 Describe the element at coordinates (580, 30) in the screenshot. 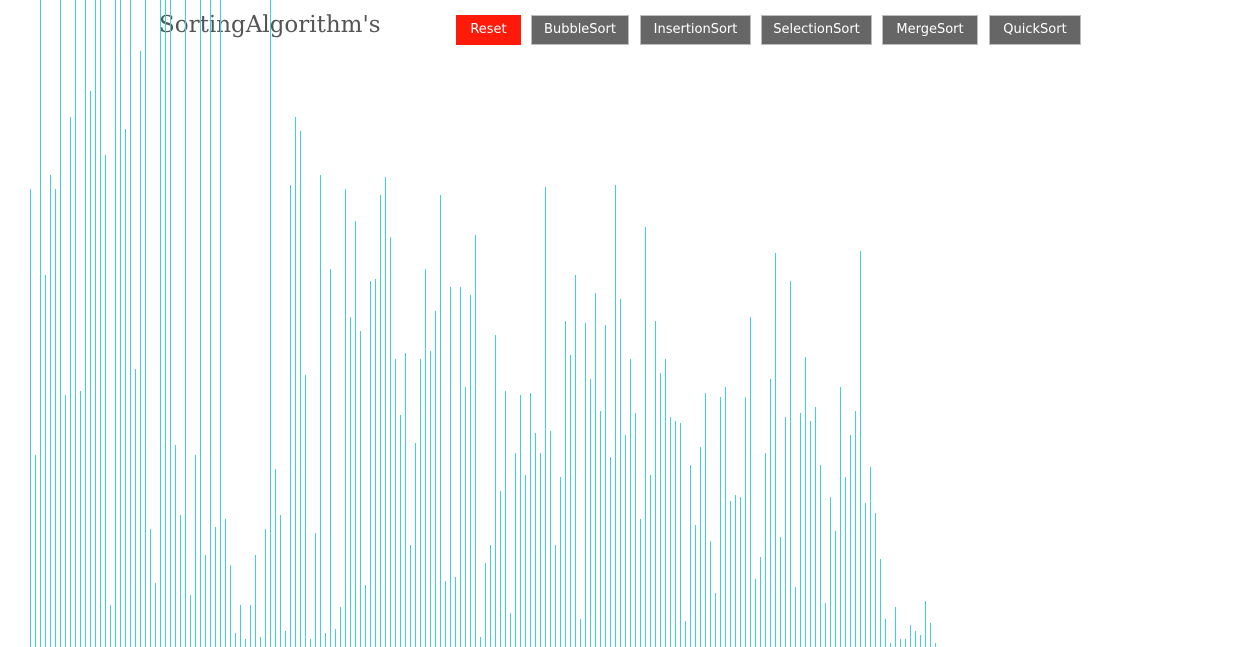

I see `bubble-sort-button: BubbleSort` at that location.